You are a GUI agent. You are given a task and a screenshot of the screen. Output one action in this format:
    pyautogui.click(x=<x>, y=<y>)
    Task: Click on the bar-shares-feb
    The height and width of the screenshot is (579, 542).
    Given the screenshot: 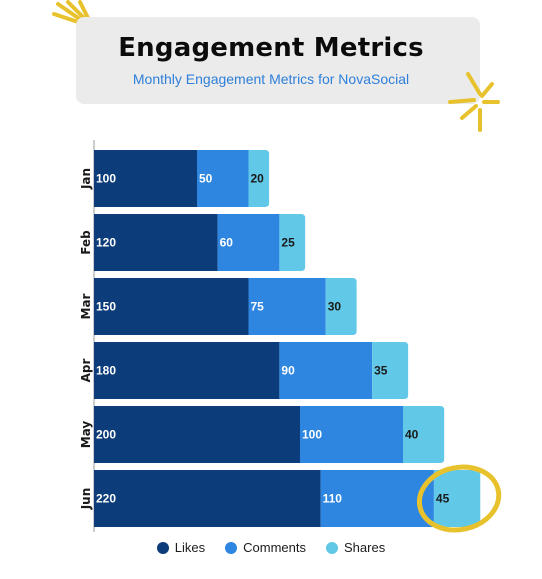 What is the action you would take?
    pyautogui.click(x=292, y=242)
    